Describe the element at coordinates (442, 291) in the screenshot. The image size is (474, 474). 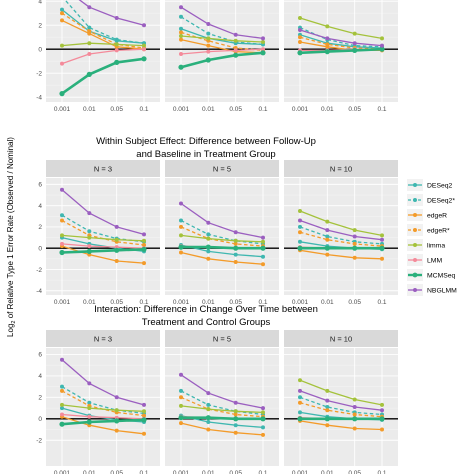
I see `legend-label: NBGLMM` at that location.